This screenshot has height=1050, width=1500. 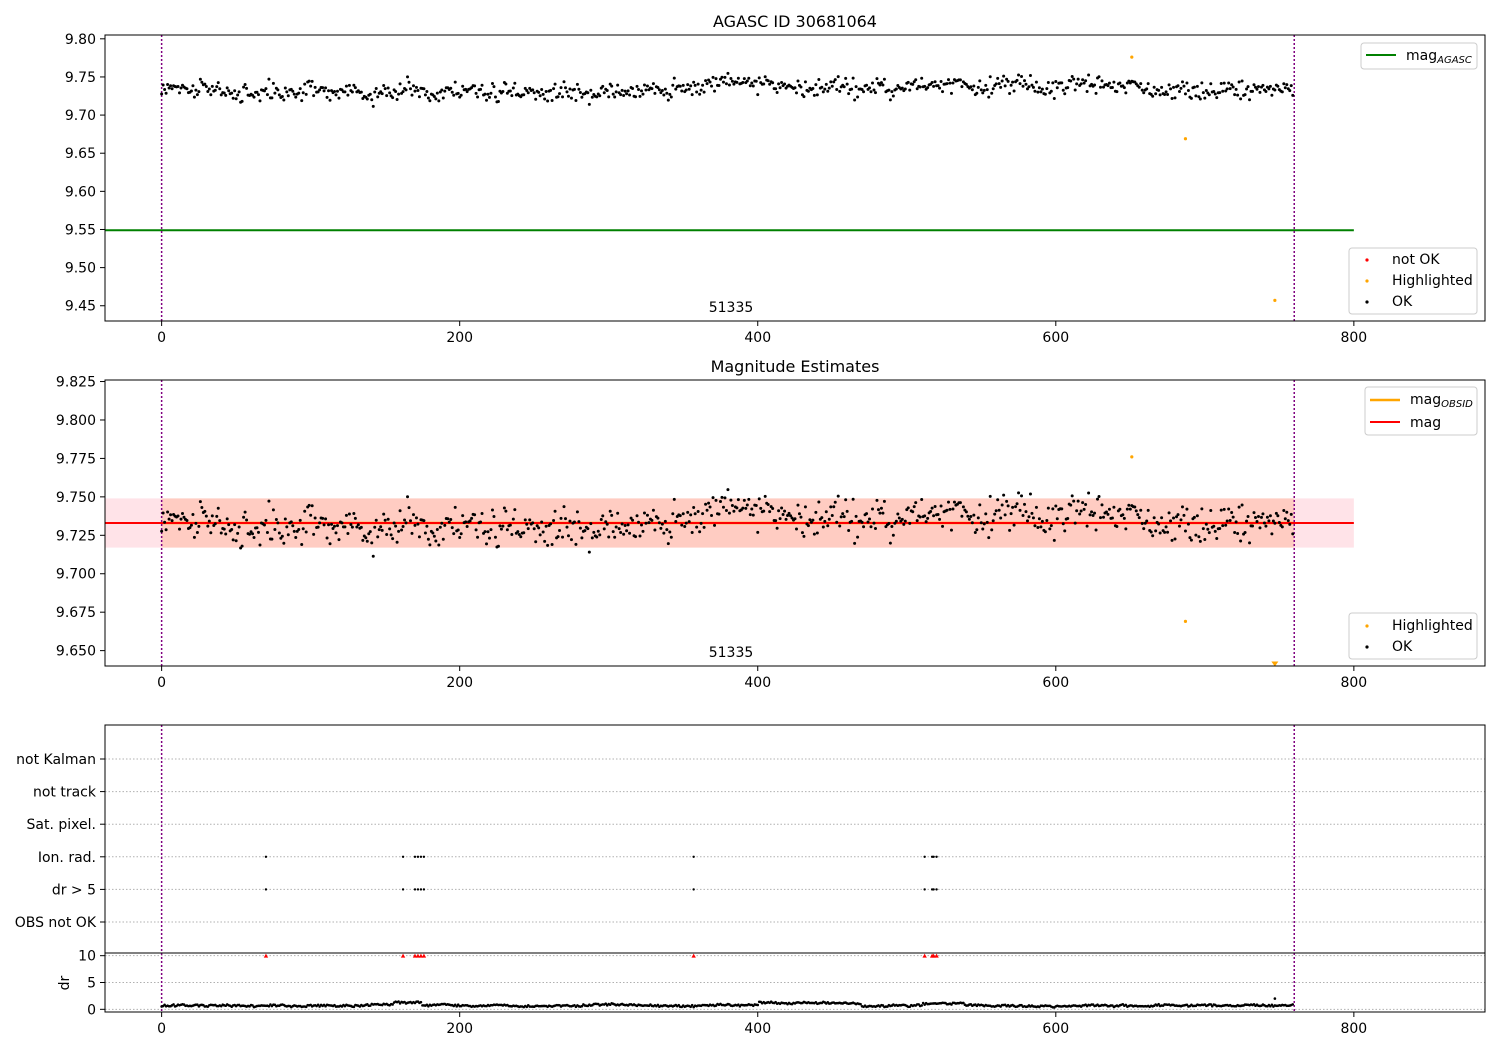 I want to click on y-tick-label: 9.775, so click(x=76, y=459).